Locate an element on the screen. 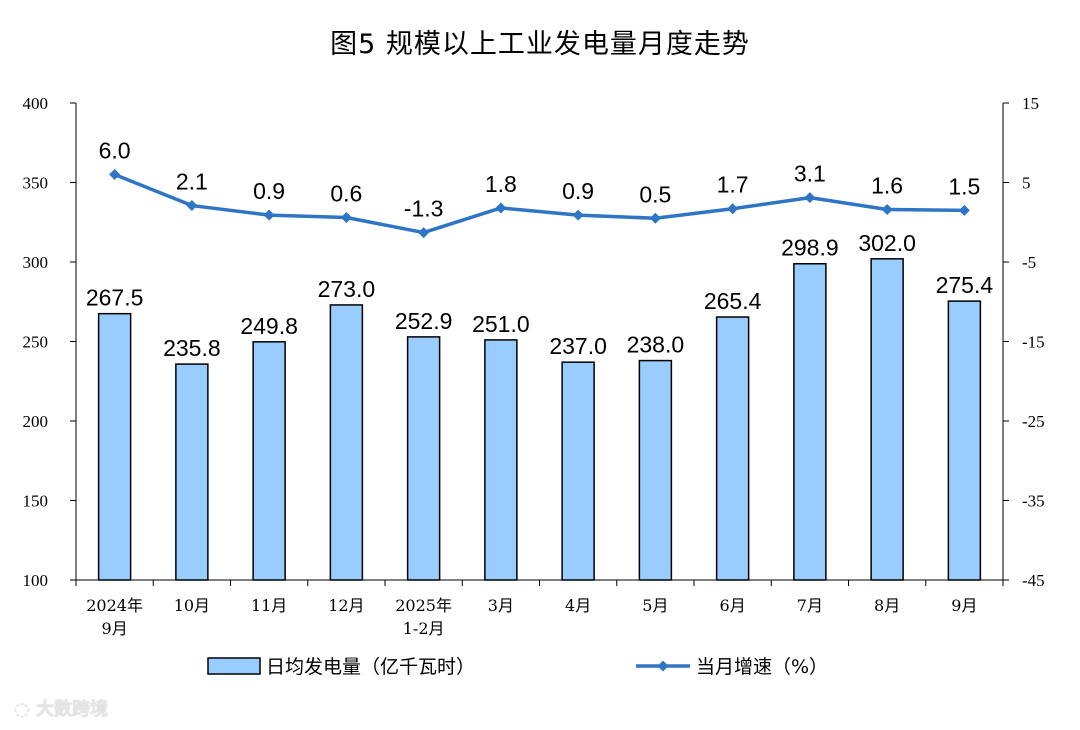  line-value-label: 6.0 is located at coordinates (115, 151).